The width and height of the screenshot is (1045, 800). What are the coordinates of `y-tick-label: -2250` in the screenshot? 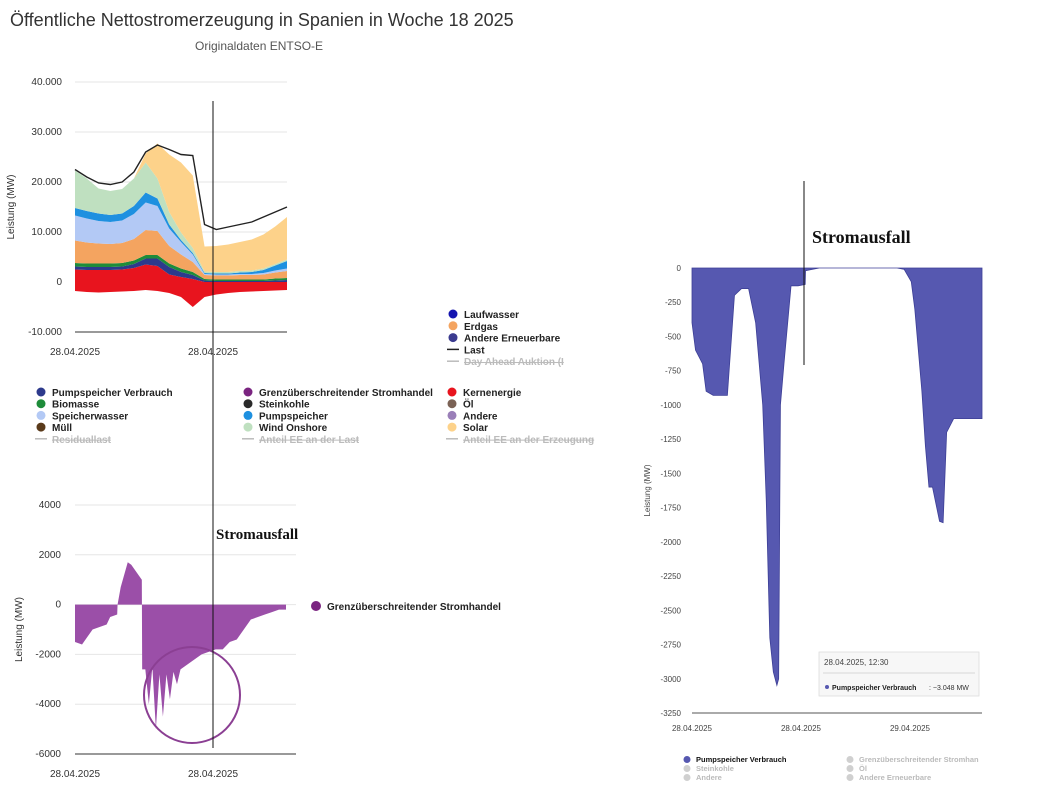 It's located at (671, 576).